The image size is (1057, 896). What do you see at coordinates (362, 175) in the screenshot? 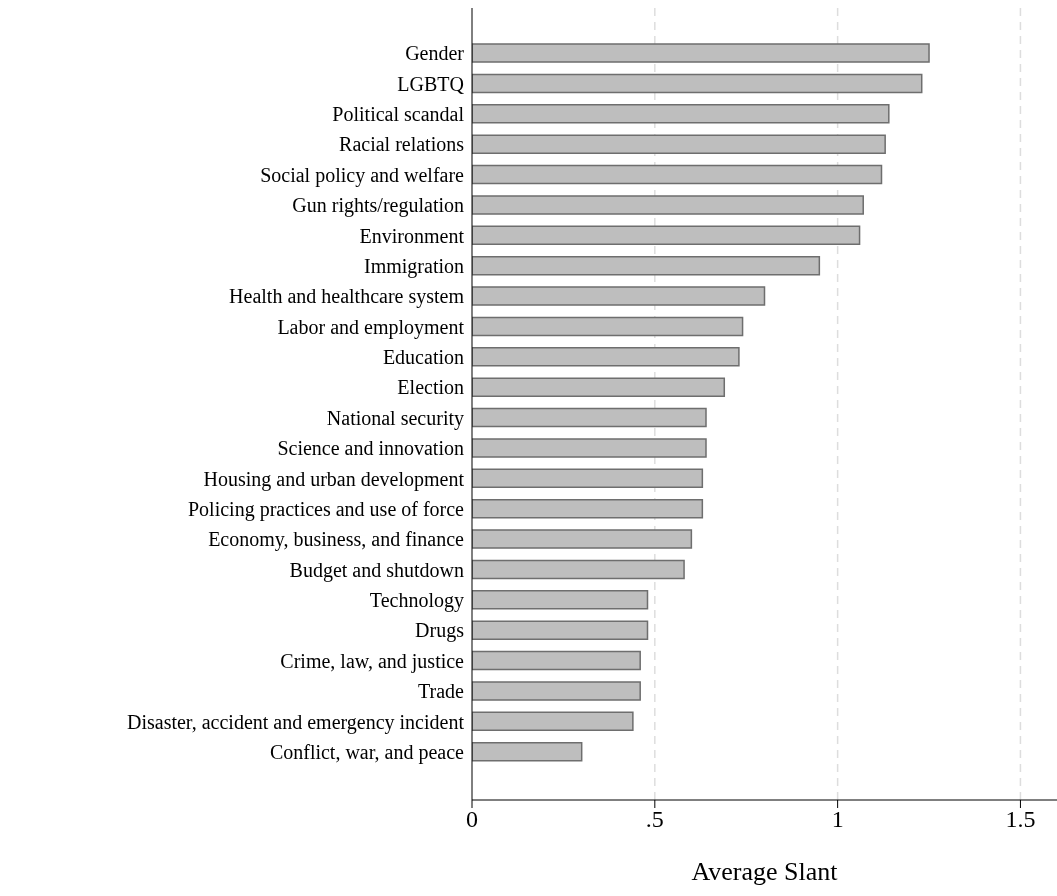
I see `y-tick-label: Social policy and welfare` at bounding box center [362, 175].